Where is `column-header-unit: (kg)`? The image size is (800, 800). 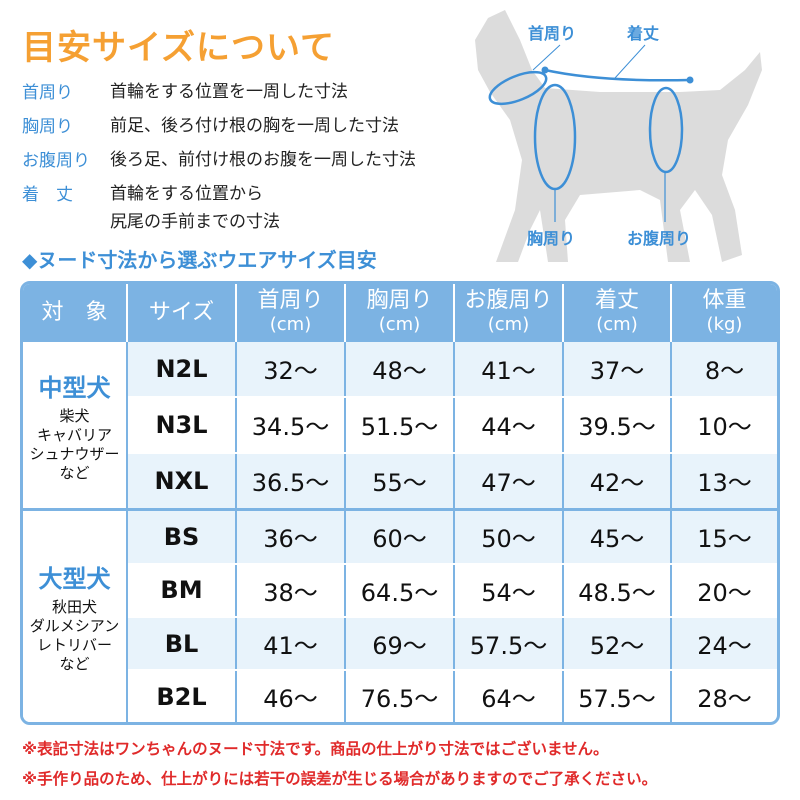
column-header-unit: (kg) is located at coordinates (724, 324).